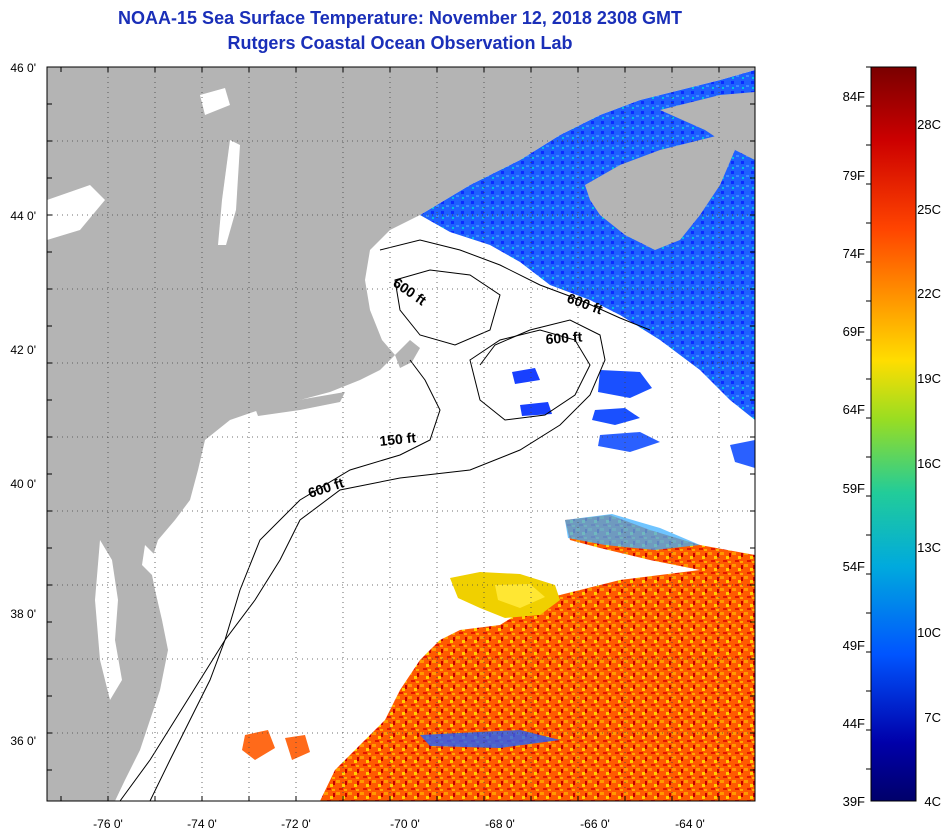 This screenshot has width=944, height=832. I want to click on cbar-f-64: 64F, so click(854, 409).